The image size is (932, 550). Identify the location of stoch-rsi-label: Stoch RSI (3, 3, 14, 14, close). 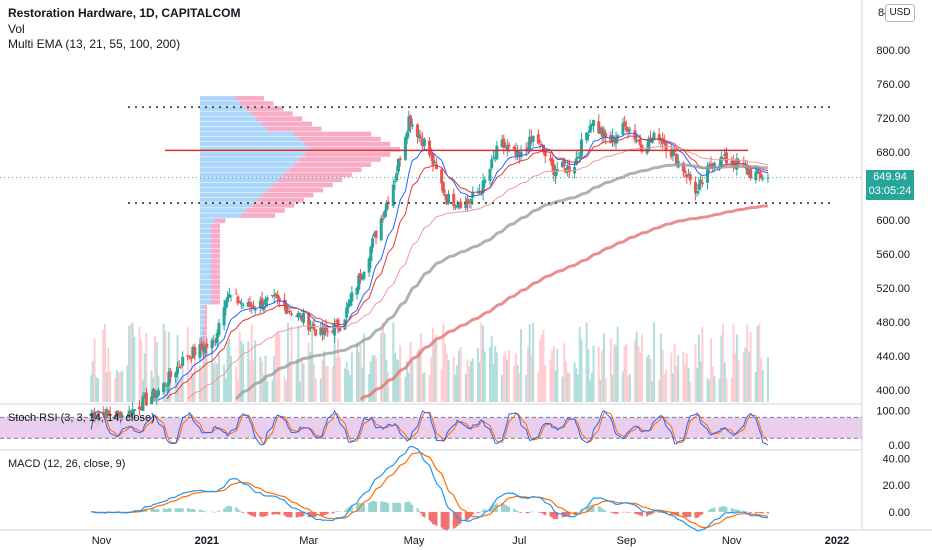
(81, 418).